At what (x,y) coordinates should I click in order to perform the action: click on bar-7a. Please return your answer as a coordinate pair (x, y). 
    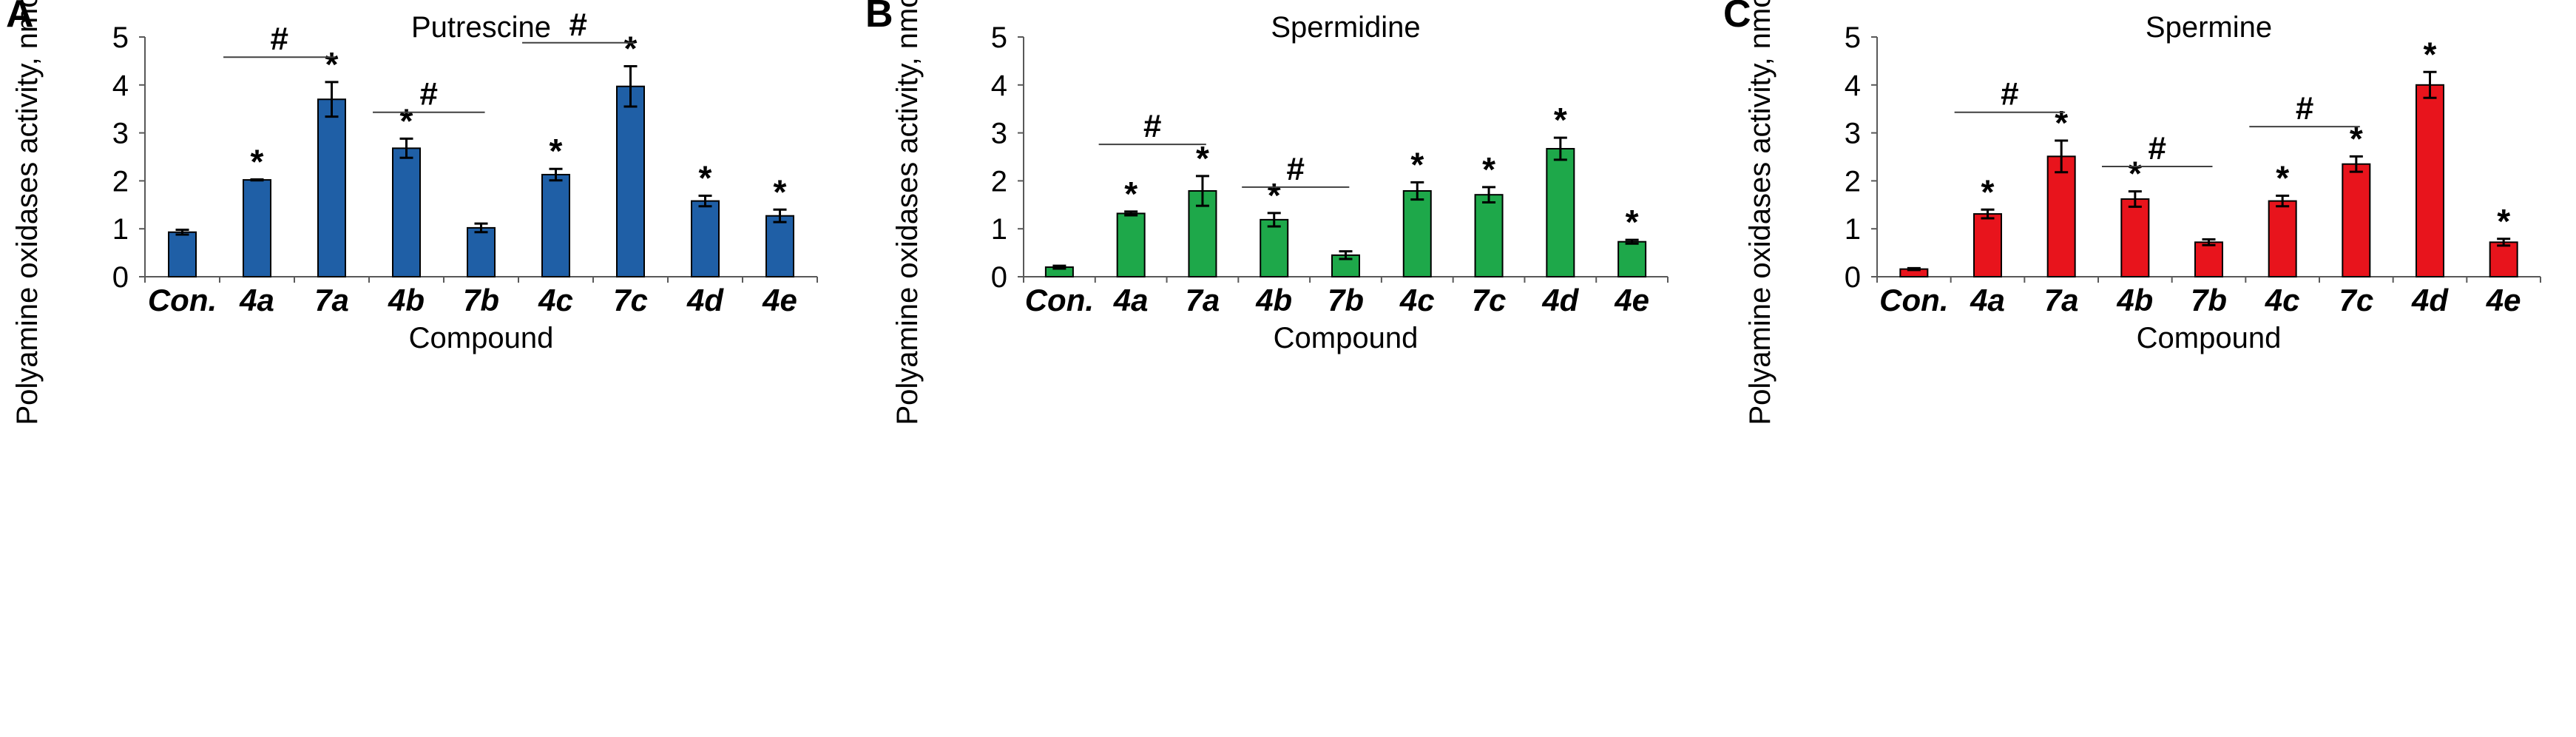
    Looking at the image, I should click on (331, 187).